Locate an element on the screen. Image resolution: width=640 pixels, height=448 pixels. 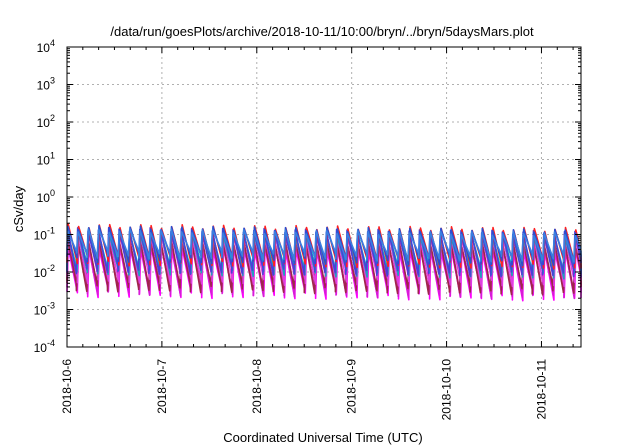
x-tick-label: 2018-10-8 is located at coordinates (257, 386).